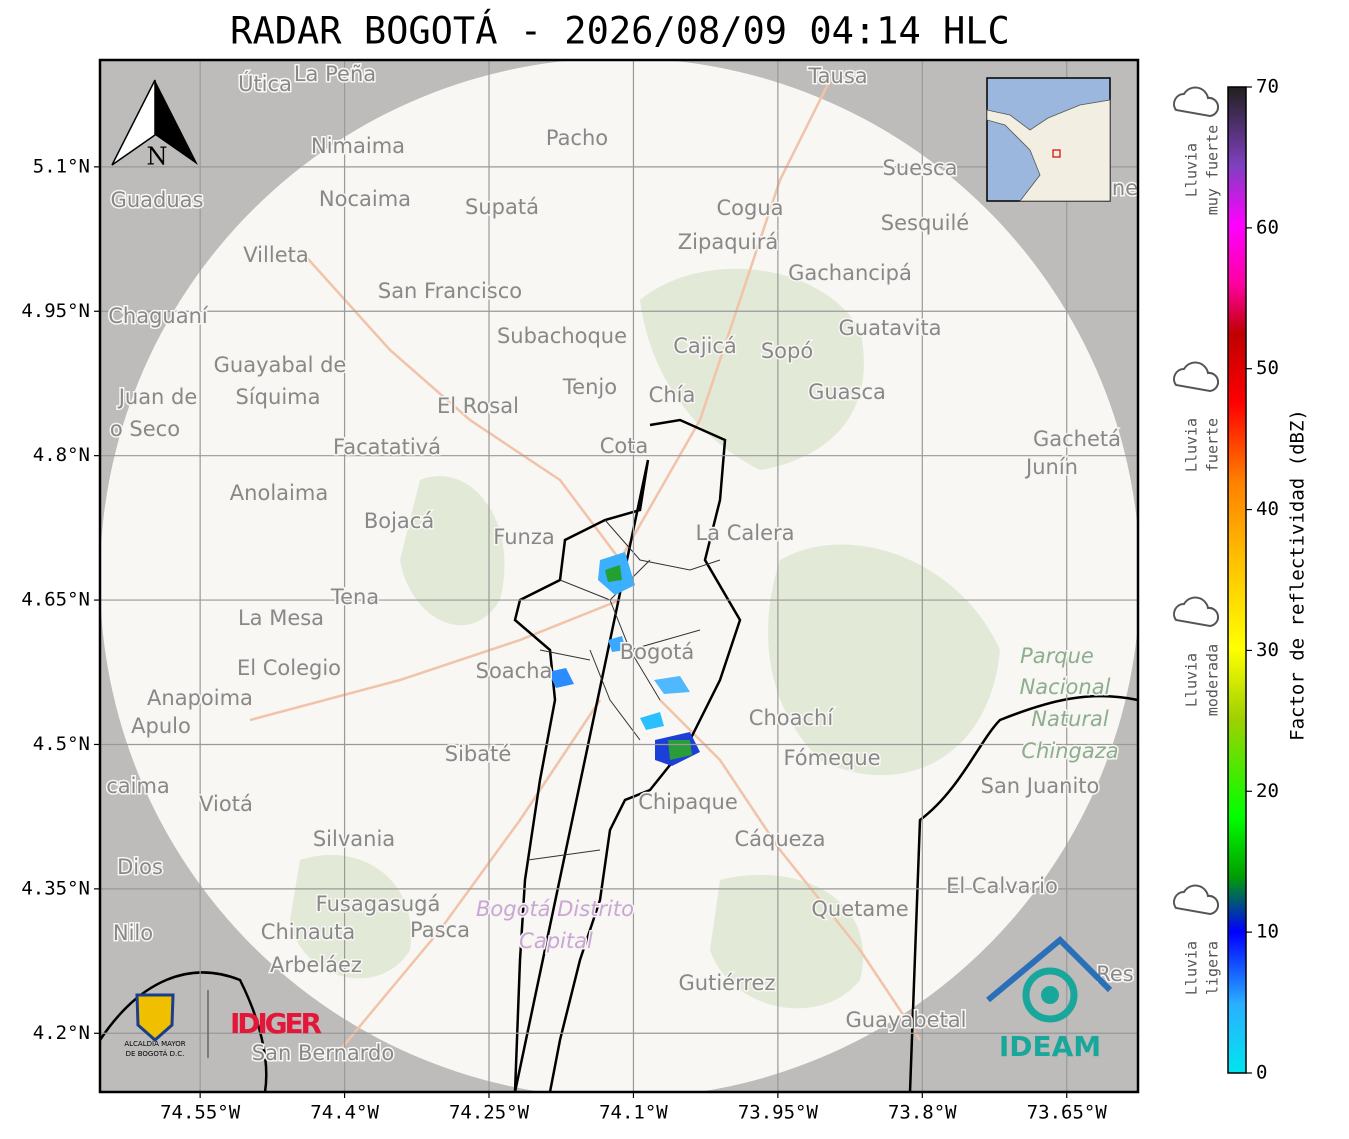 This screenshot has width=1349, height=1139. What do you see at coordinates (61, 1033) in the screenshot?
I see `y-tick-label: 4.2°N` at bounding box center [61, 1033].